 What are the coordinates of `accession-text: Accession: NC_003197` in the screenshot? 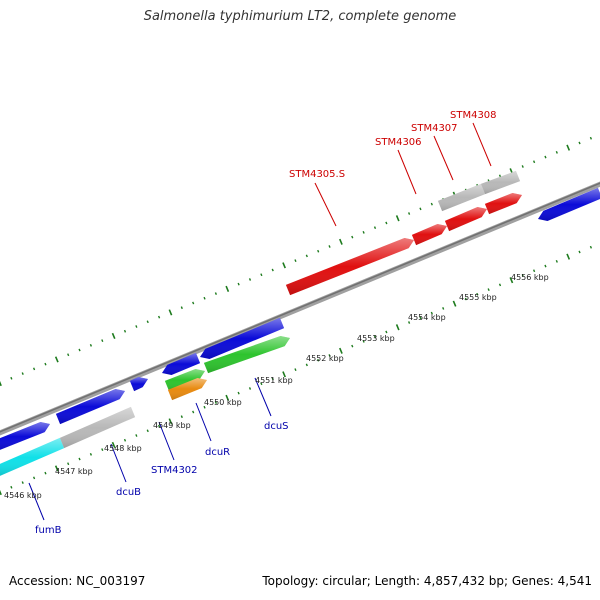 It's located at (77, 581).